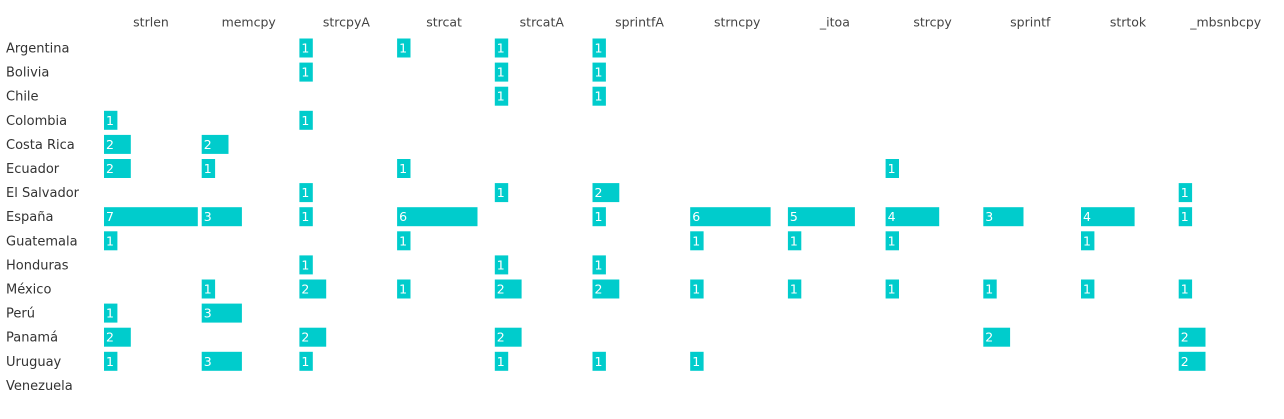 The height and width of the screenshot is (419, 1284). I want to click on row-label: Venezuela, so click(39, 386).